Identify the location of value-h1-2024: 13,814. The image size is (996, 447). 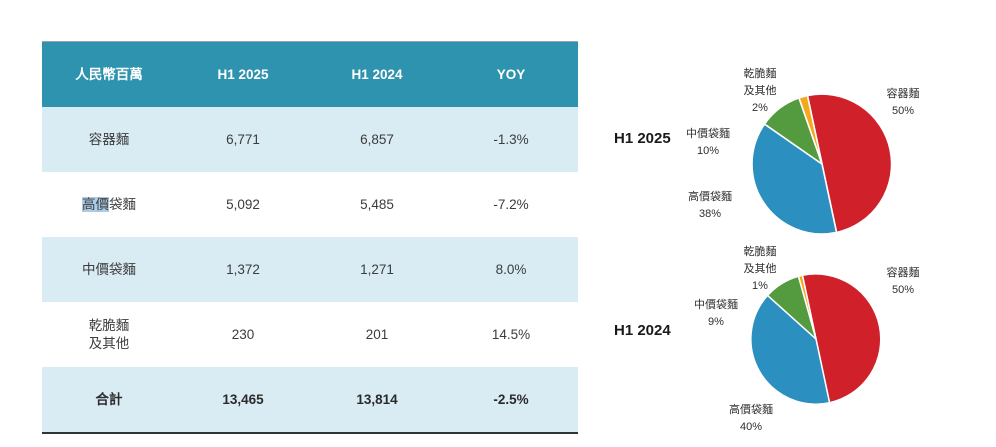
(377, 399).